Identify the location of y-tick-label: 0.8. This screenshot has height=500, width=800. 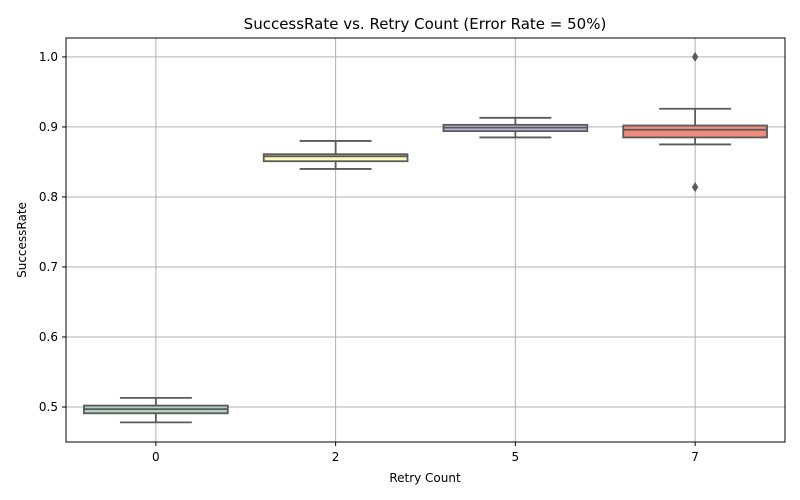
(48, 197).